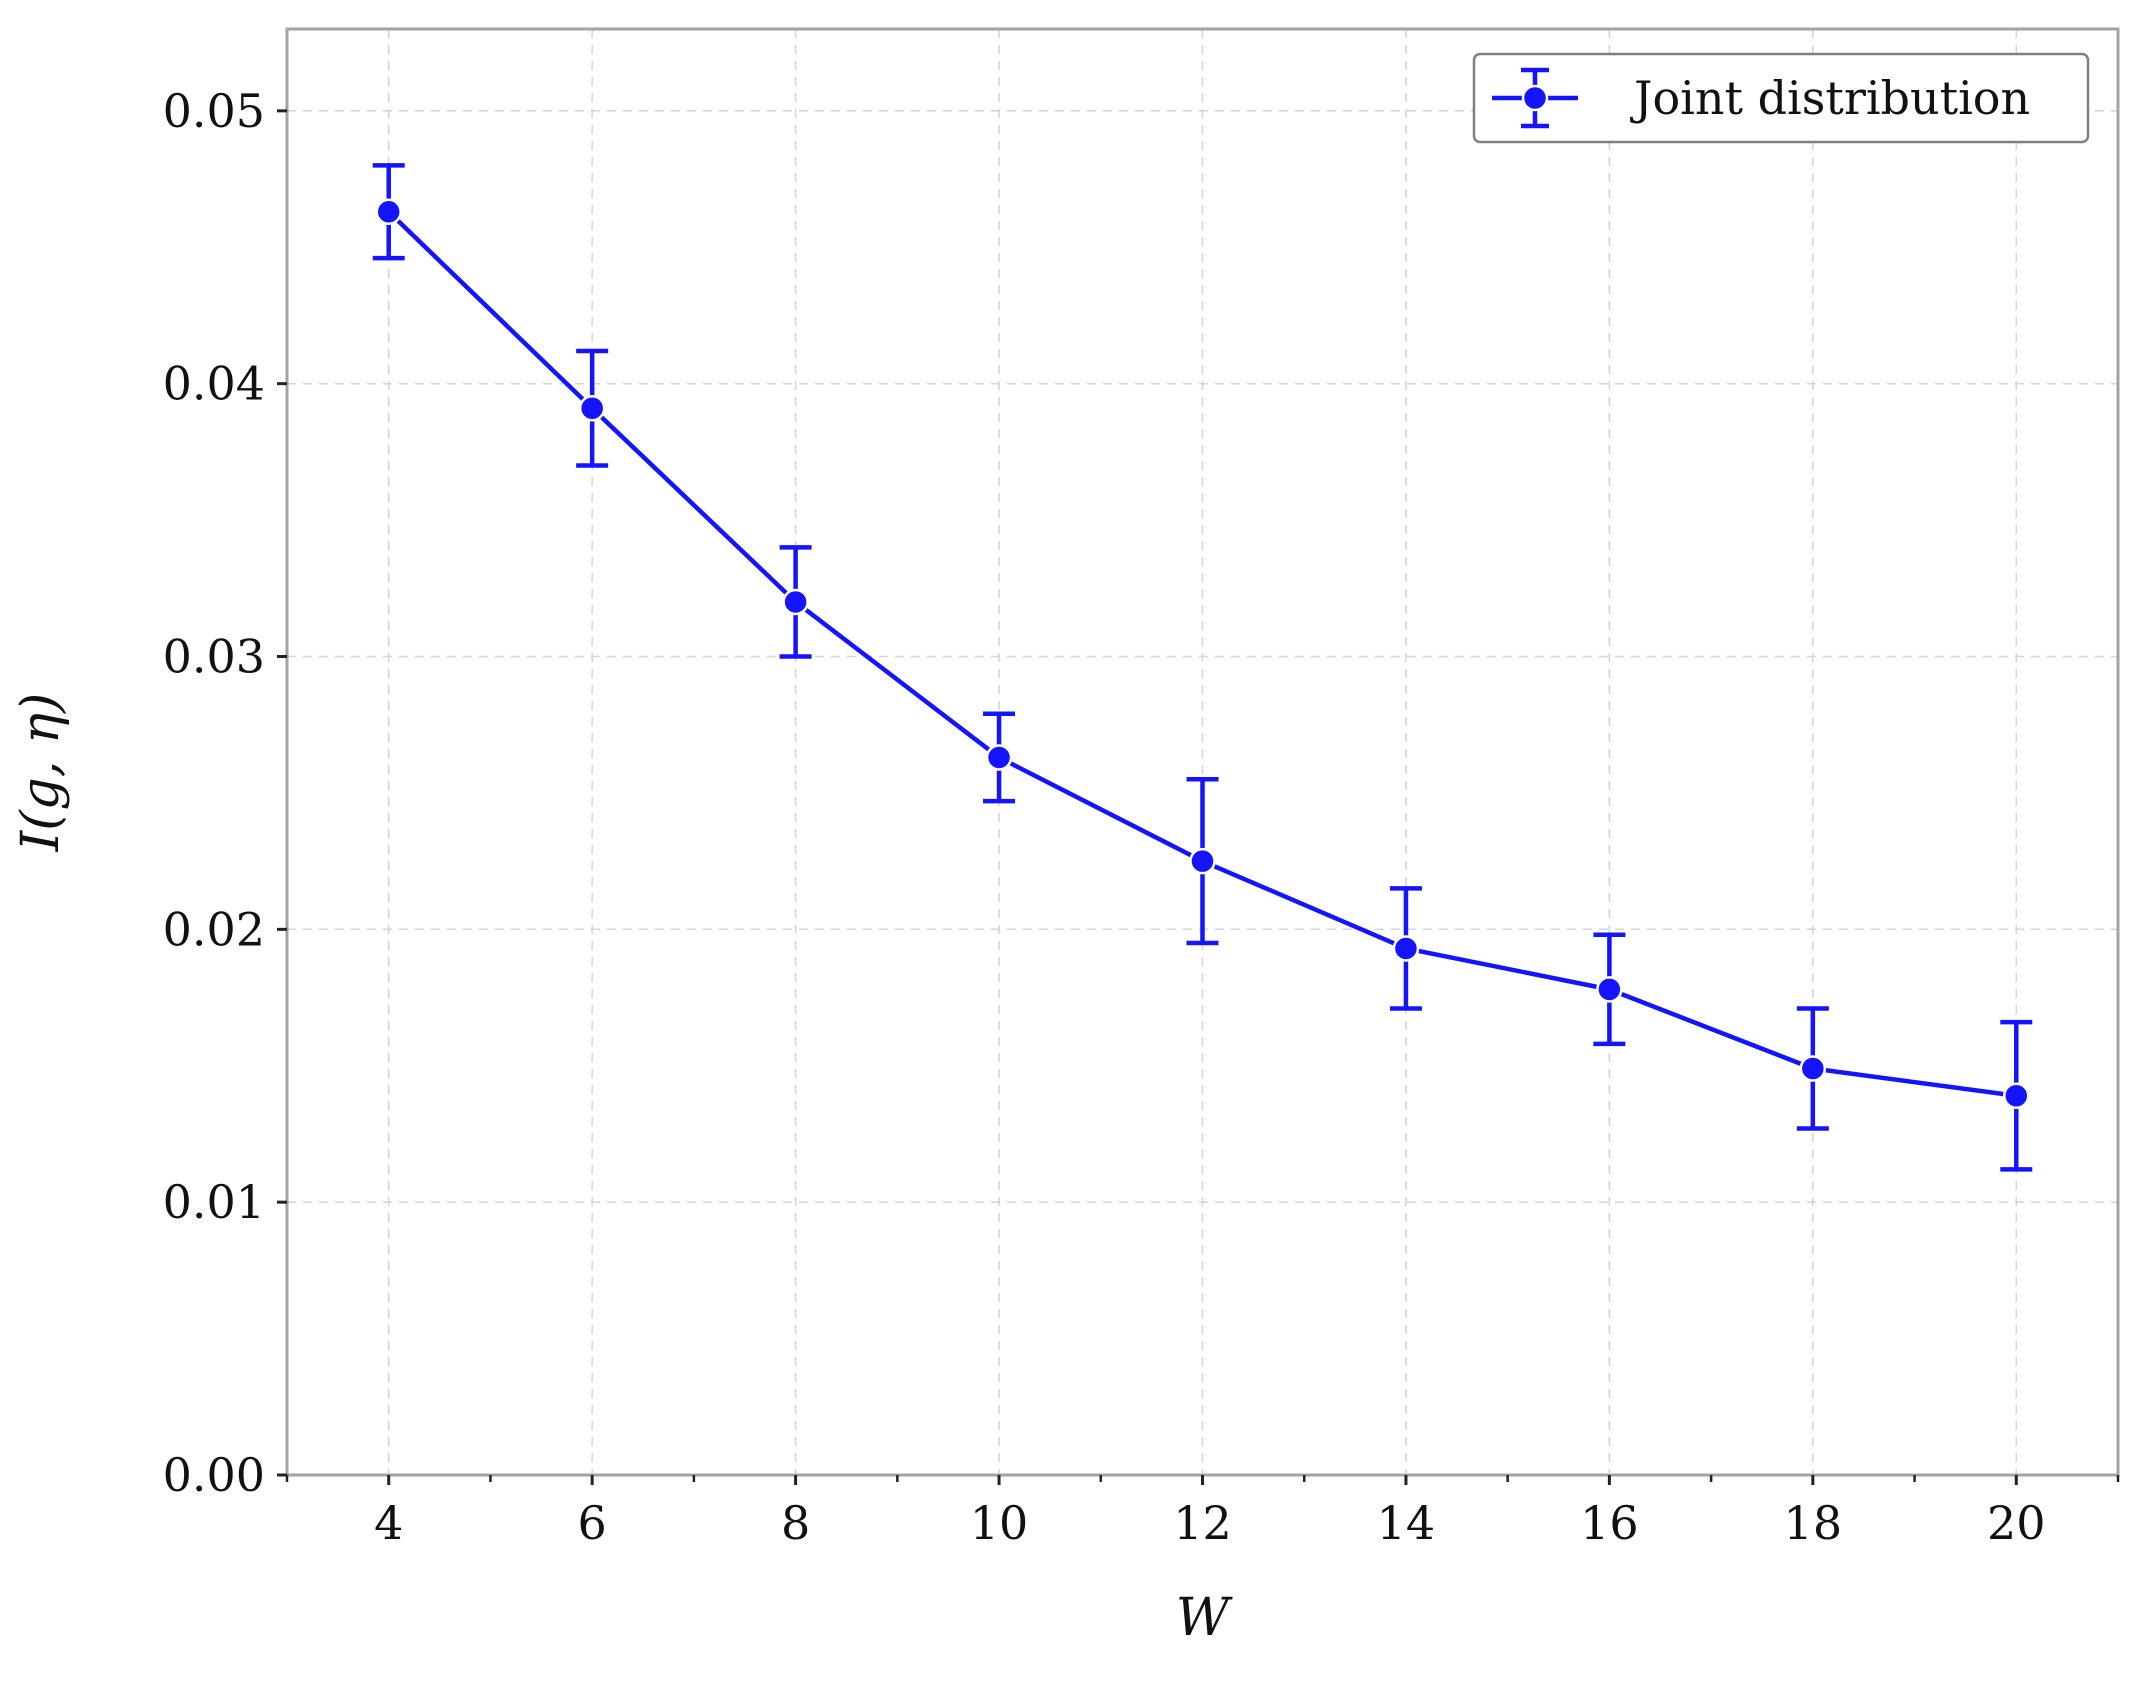 This screenshot has height=1689, width=2134. I want to click on x-tick-label: 20, so click(2016, 1523).